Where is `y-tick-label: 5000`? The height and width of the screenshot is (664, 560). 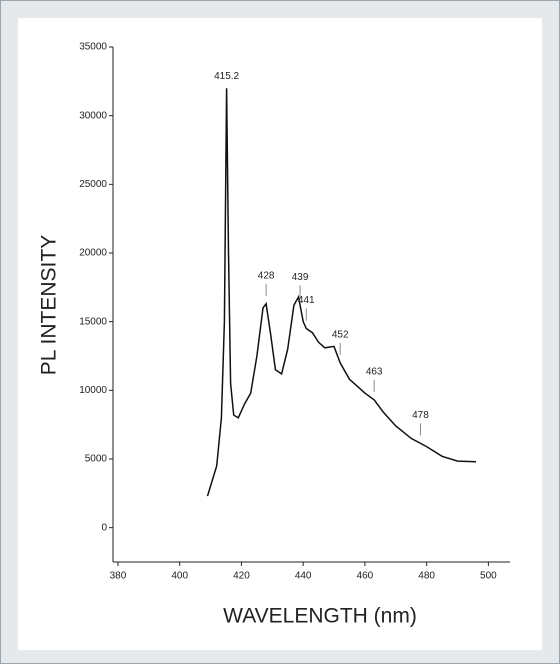
y-tick-label: 5000 is located at coordinates (96, 459).